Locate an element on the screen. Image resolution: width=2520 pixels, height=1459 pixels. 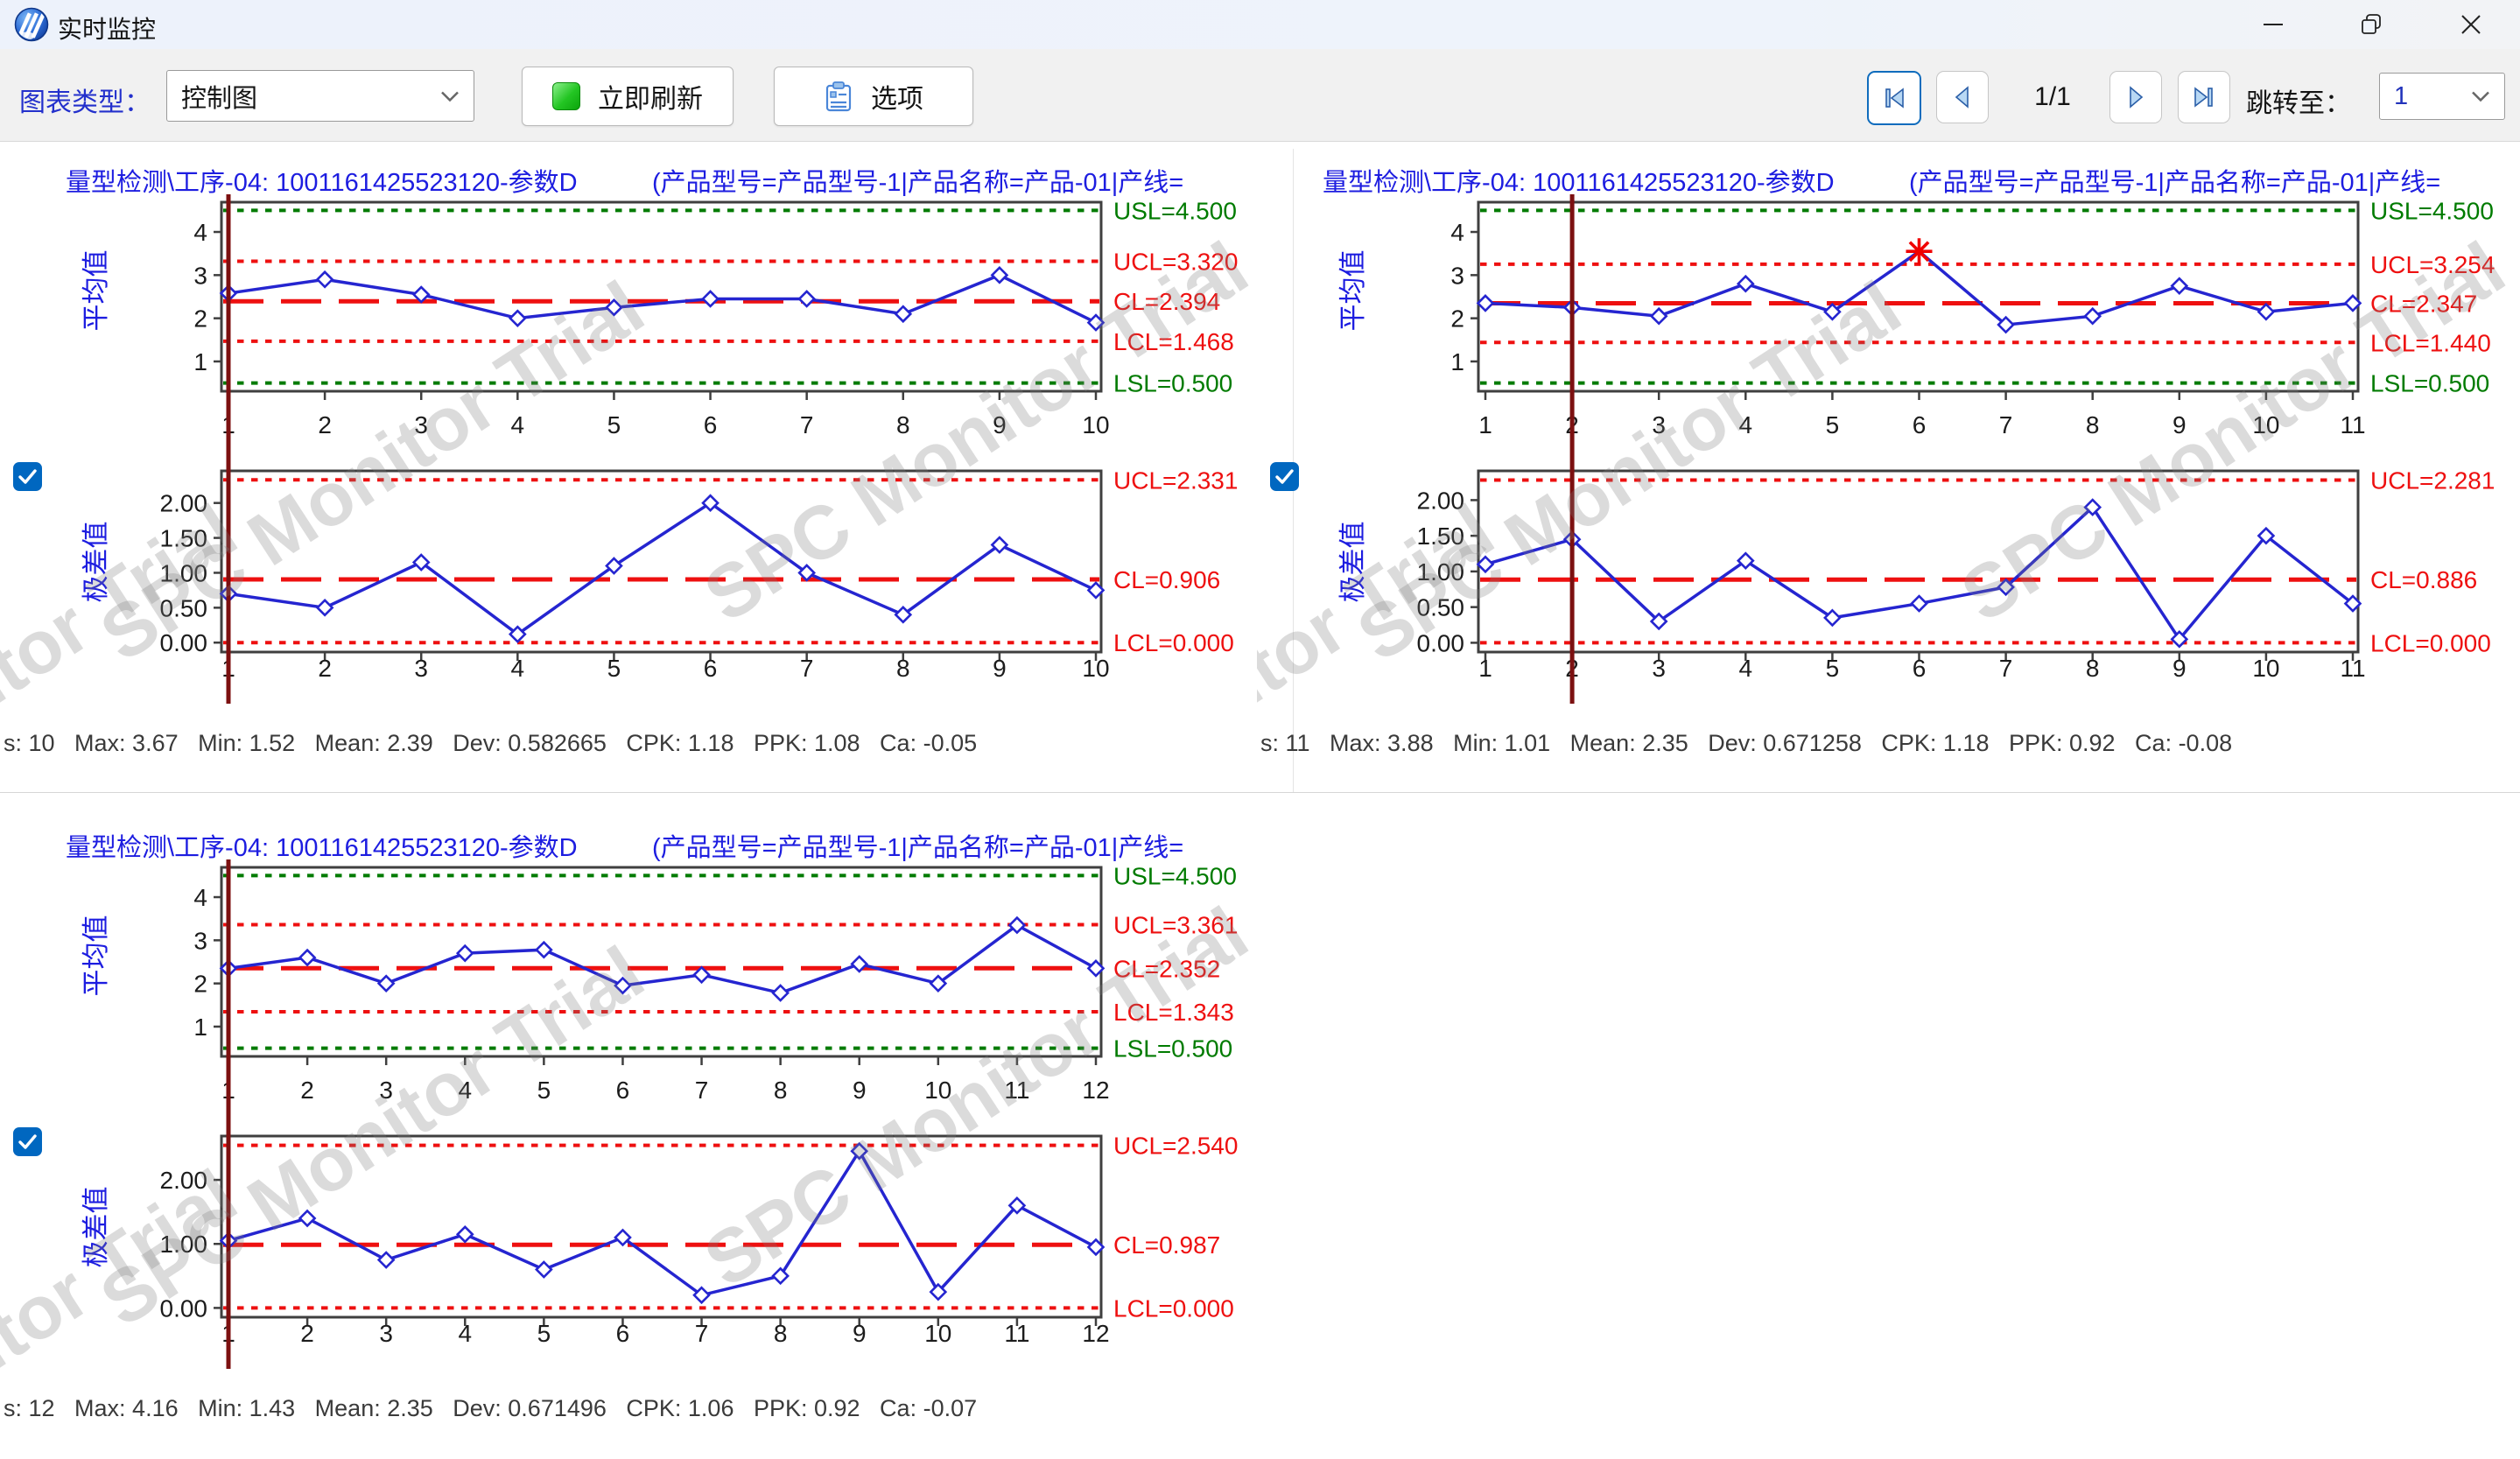
chart-type-select: 控制图 is located at coordinates (320, 96).